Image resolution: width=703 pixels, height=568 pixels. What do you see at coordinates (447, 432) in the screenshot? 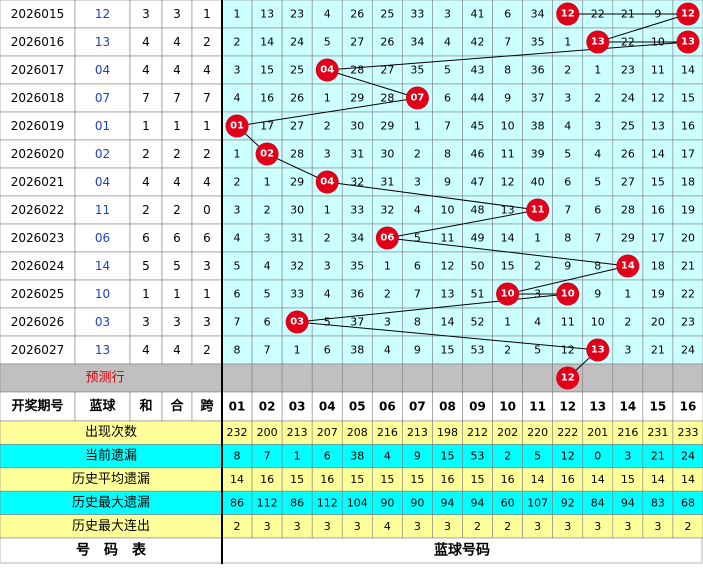
I see `stat-value: 198` at bounding box center [447, 432].